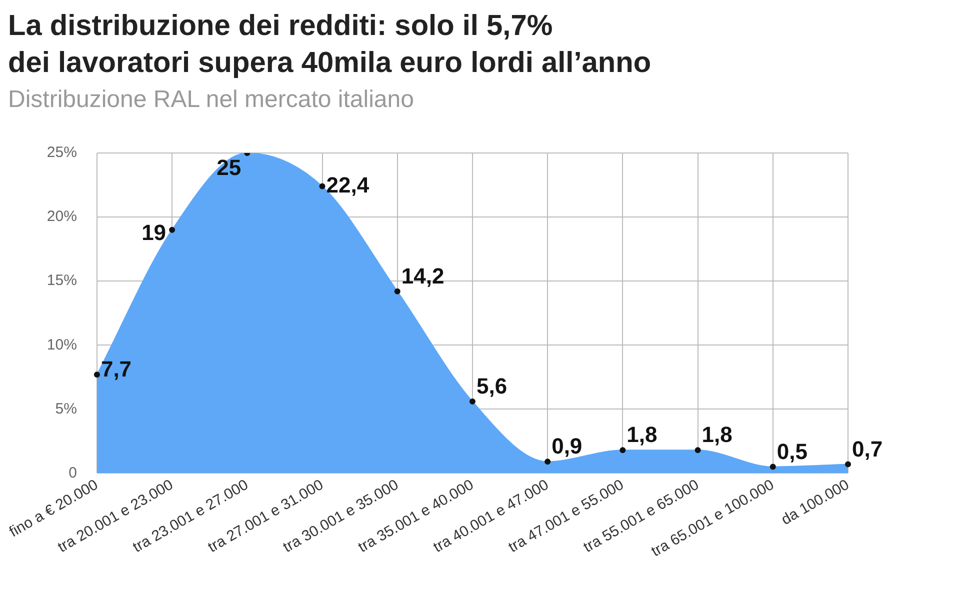  Describe the element at coordinates (61, 153) in the screenshot. I see `y-tick-label: 25%` at that location.